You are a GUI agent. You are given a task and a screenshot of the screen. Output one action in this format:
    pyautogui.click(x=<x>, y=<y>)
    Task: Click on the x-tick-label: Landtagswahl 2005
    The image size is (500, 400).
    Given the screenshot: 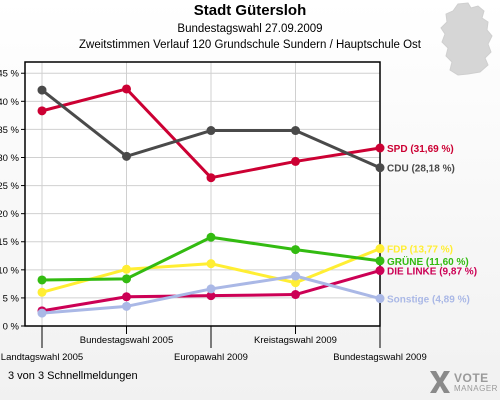 What is the action you would take?
    pyautogui.click(x=42, y=357)
    